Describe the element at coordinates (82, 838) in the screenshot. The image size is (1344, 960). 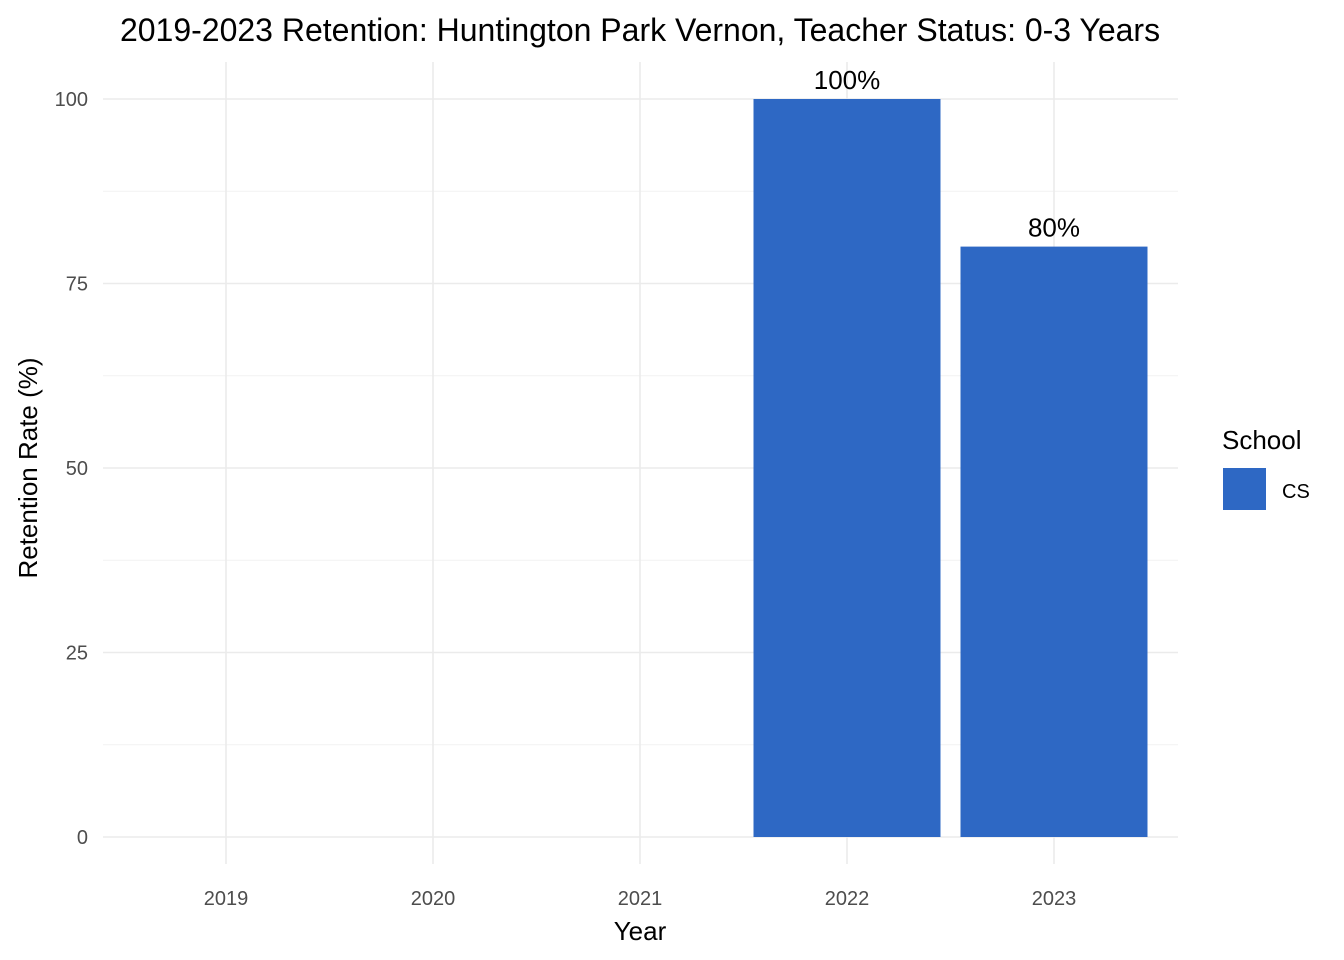
I see `y-tick-label: 0` at that location.